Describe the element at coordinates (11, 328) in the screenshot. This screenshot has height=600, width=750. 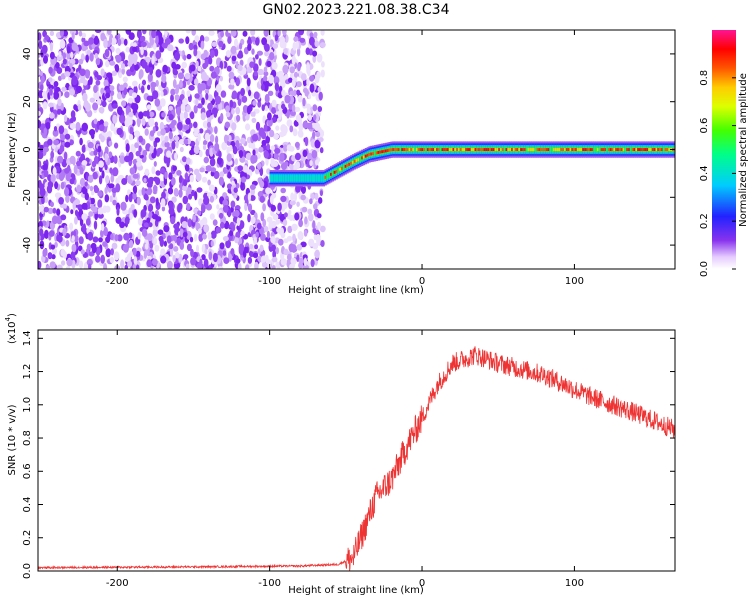
I see `snr-y-scale-label: (x104)` at that location.